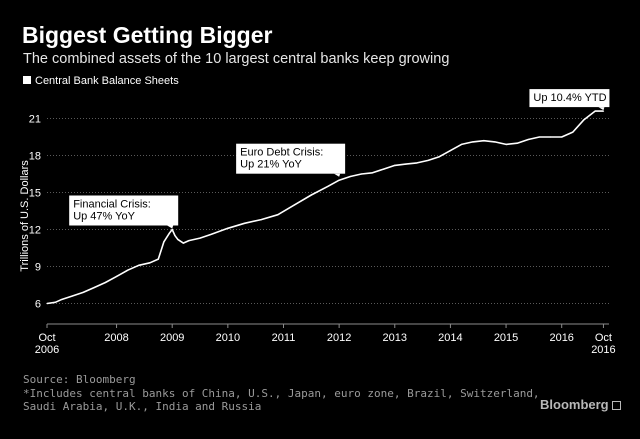  Describe the element at coordinates (79, 379) in the screenshot. I see `source-note: Source: Bloomberg` at that location.